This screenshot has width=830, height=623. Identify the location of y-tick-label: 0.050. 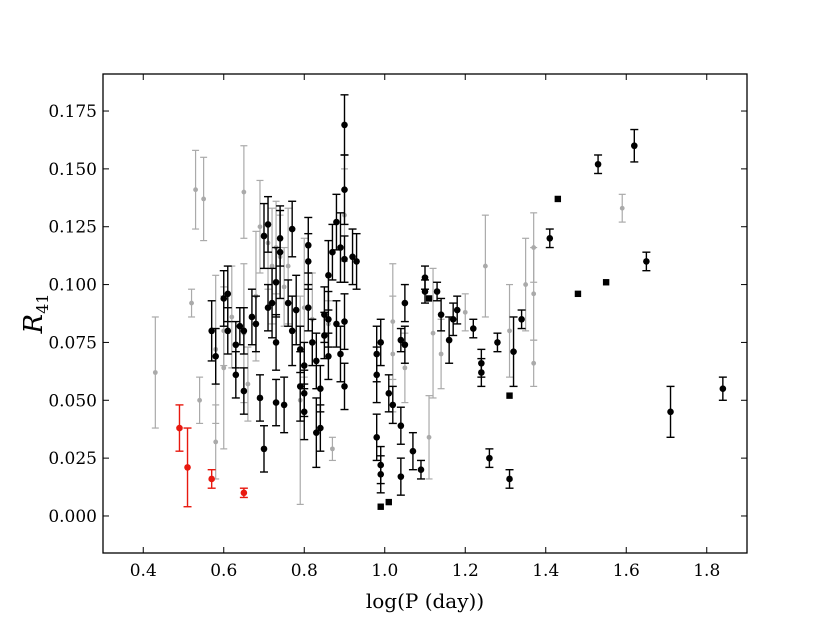
(72, 401).